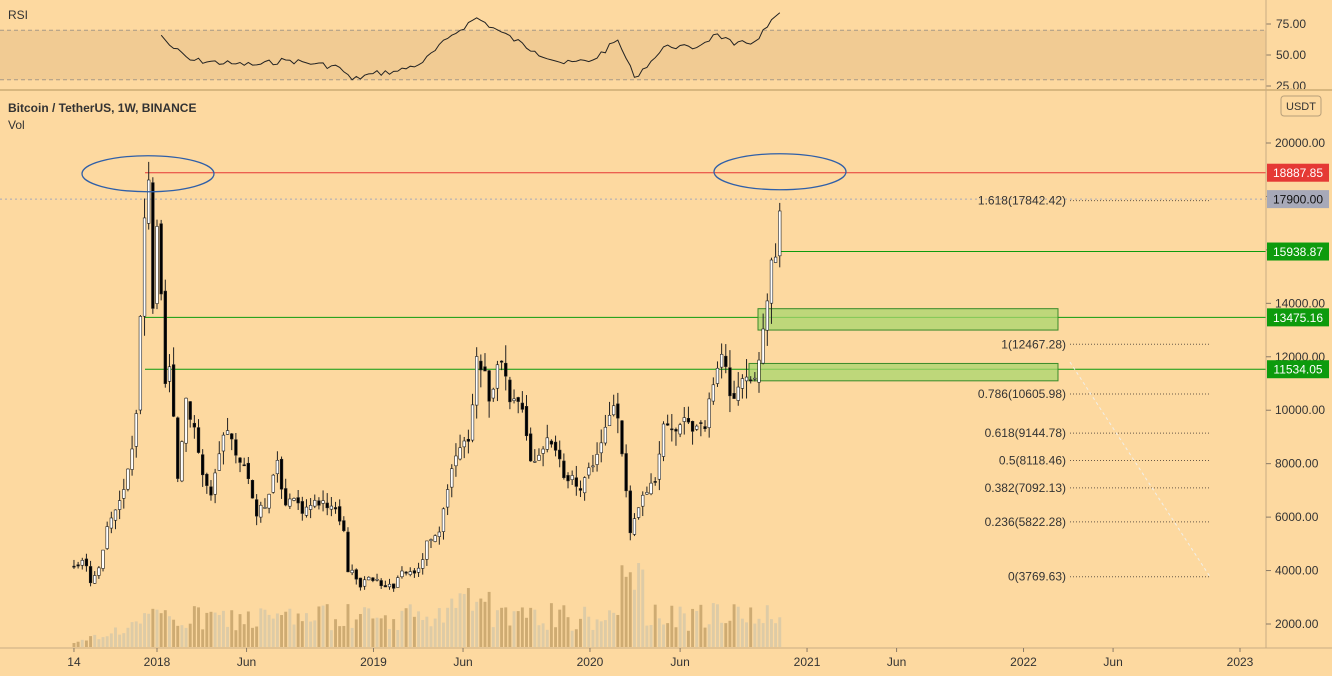 The width and height of the screenshot is (1332, 676). I want to click on price-tag-label: 17900.00, so click(1298, 200).